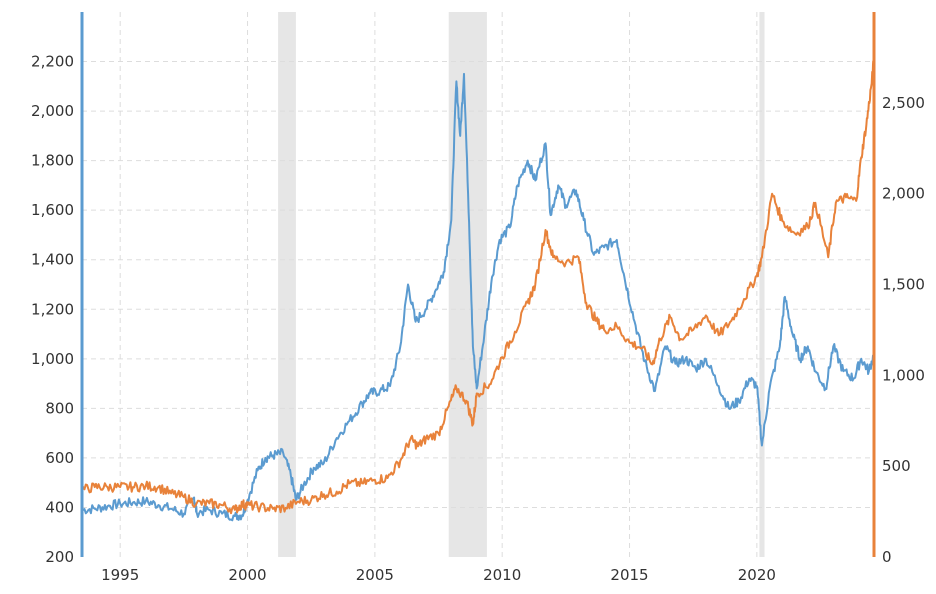  I want to click on y-left-tick-label: 2,000, so click(52, 111).